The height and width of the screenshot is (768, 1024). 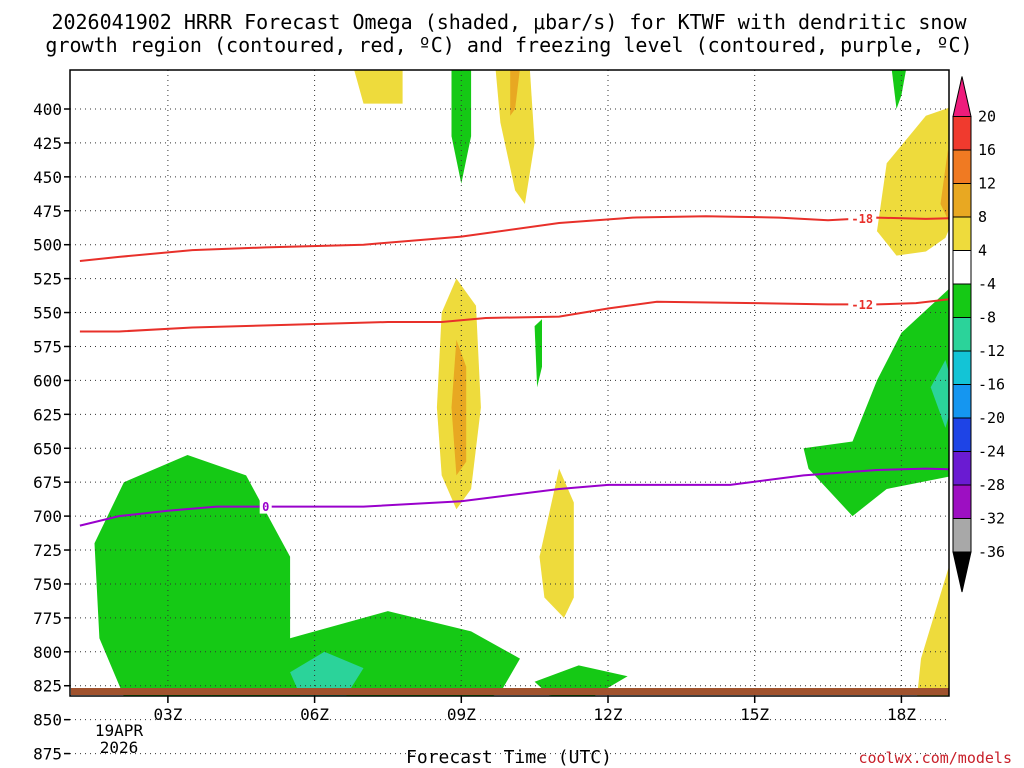 I want to click on omega-region-descent-11z, so click(x=556, y=543).